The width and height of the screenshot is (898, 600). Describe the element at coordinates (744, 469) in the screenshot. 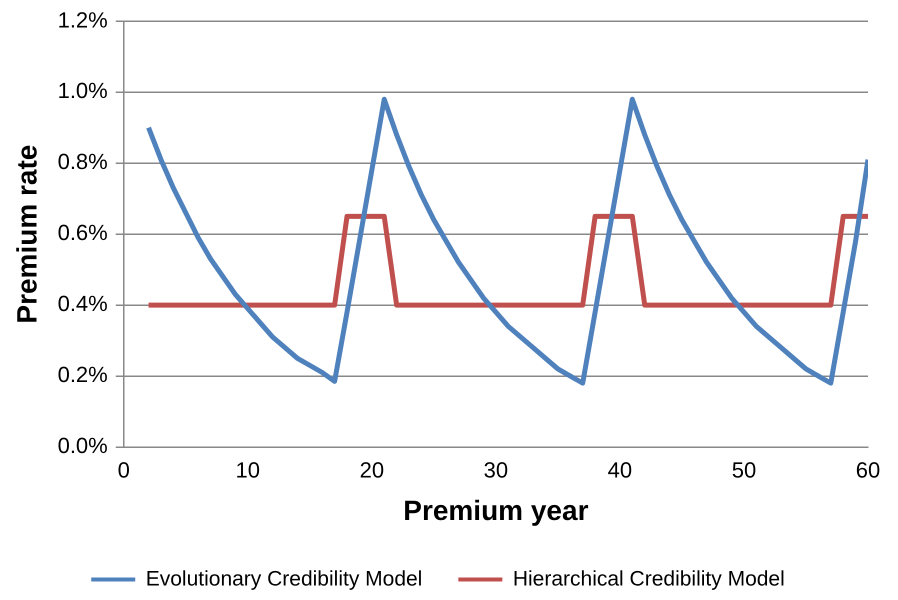

I see `x-tick-label: 50` at that location.